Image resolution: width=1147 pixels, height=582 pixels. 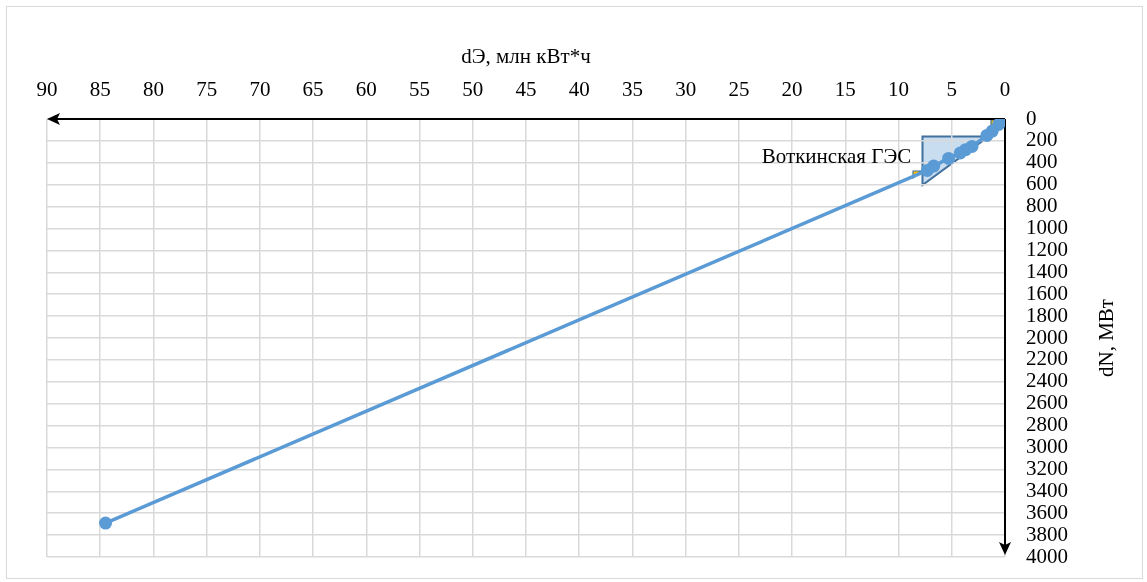 I want to click on y-tick-label: 0, so click(x=1031, y=117).